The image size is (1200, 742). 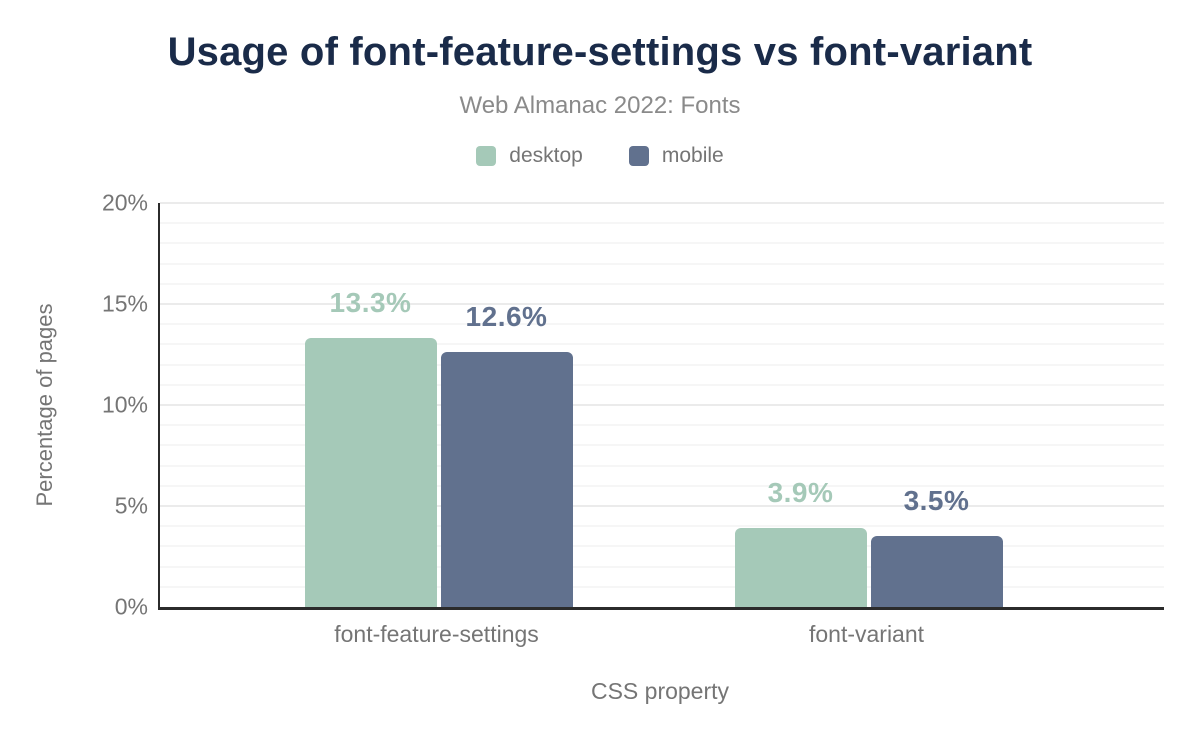 What do you see at coordinates (660, 691) in the screenshot?
I see `x-axis-title: CSS property` at bounding box center [660, 691].